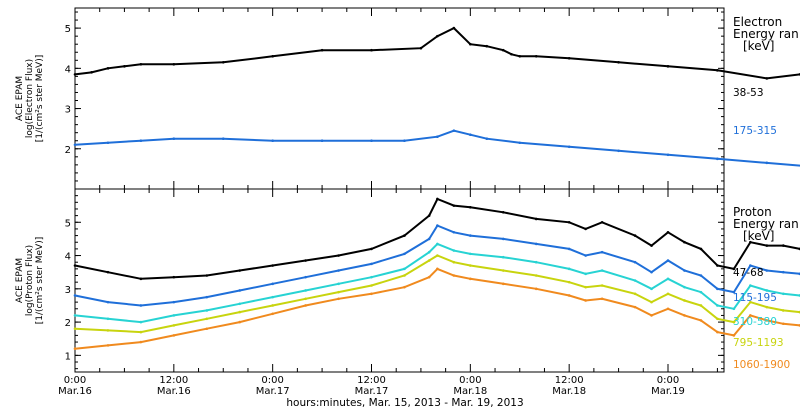 The width and height of the screenshot is (800, 410). Describe the element at coordinates (757, 22) in the screenshot. I see `legend-title-line: Electron` at that location.